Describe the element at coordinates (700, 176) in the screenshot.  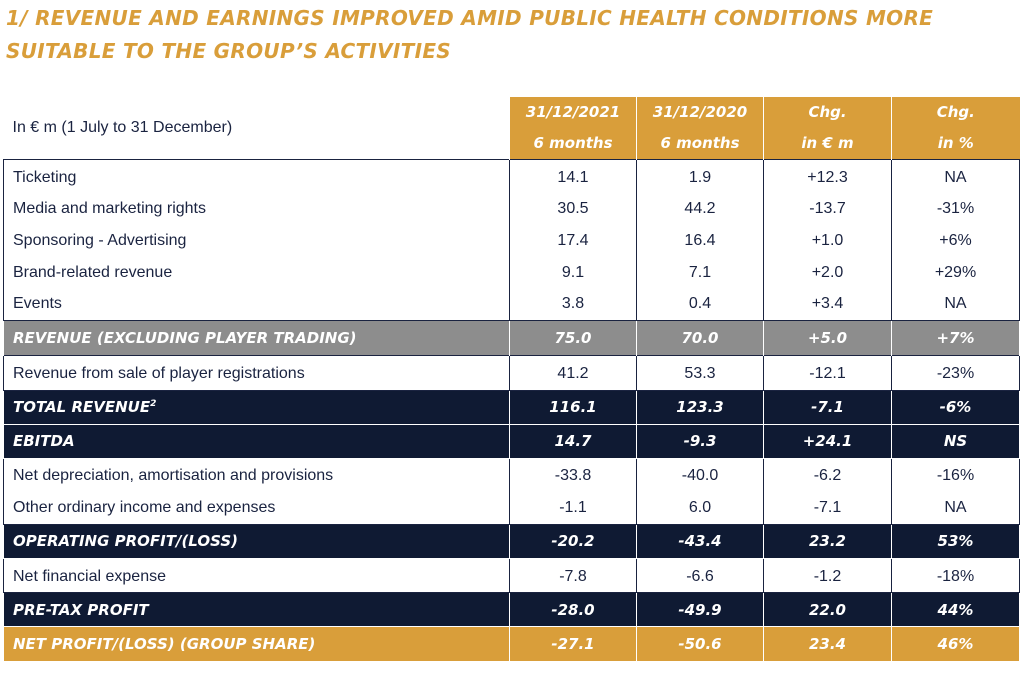
I see `value-2020: 1.9` at that location.